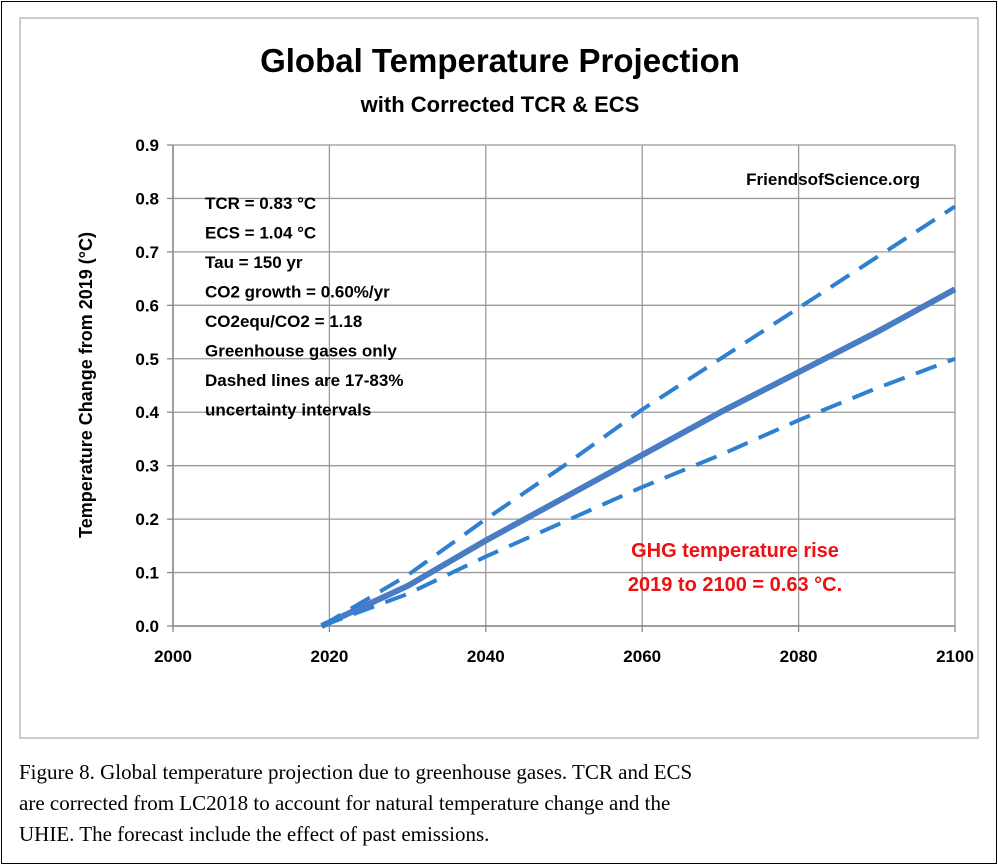 Image resolution: width=998 pixels, height=865 pixels. What do you see at coordinates (833, 179) in the screenshot?
I see `source-note: FriendsofScience.org` at bounding box center [833, 179].